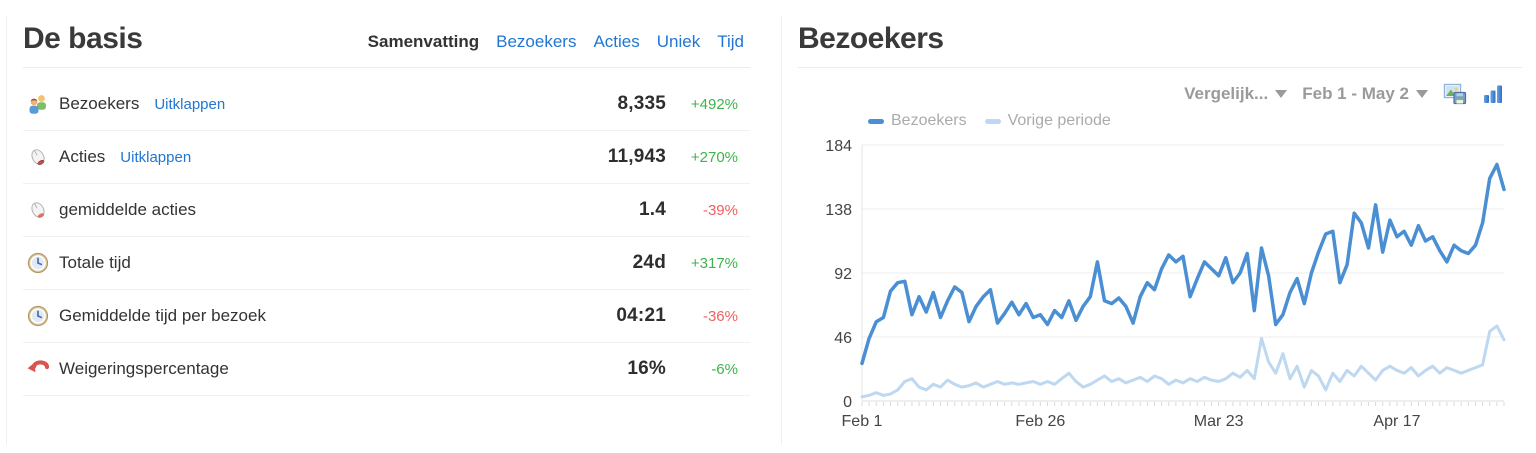 Image resolution: width=1536 pixels, height=453 pixels. What do you see at coordinates (83, 38) in the screenshot?
I see `page-title: De basis` at bounding box center [83, 38].